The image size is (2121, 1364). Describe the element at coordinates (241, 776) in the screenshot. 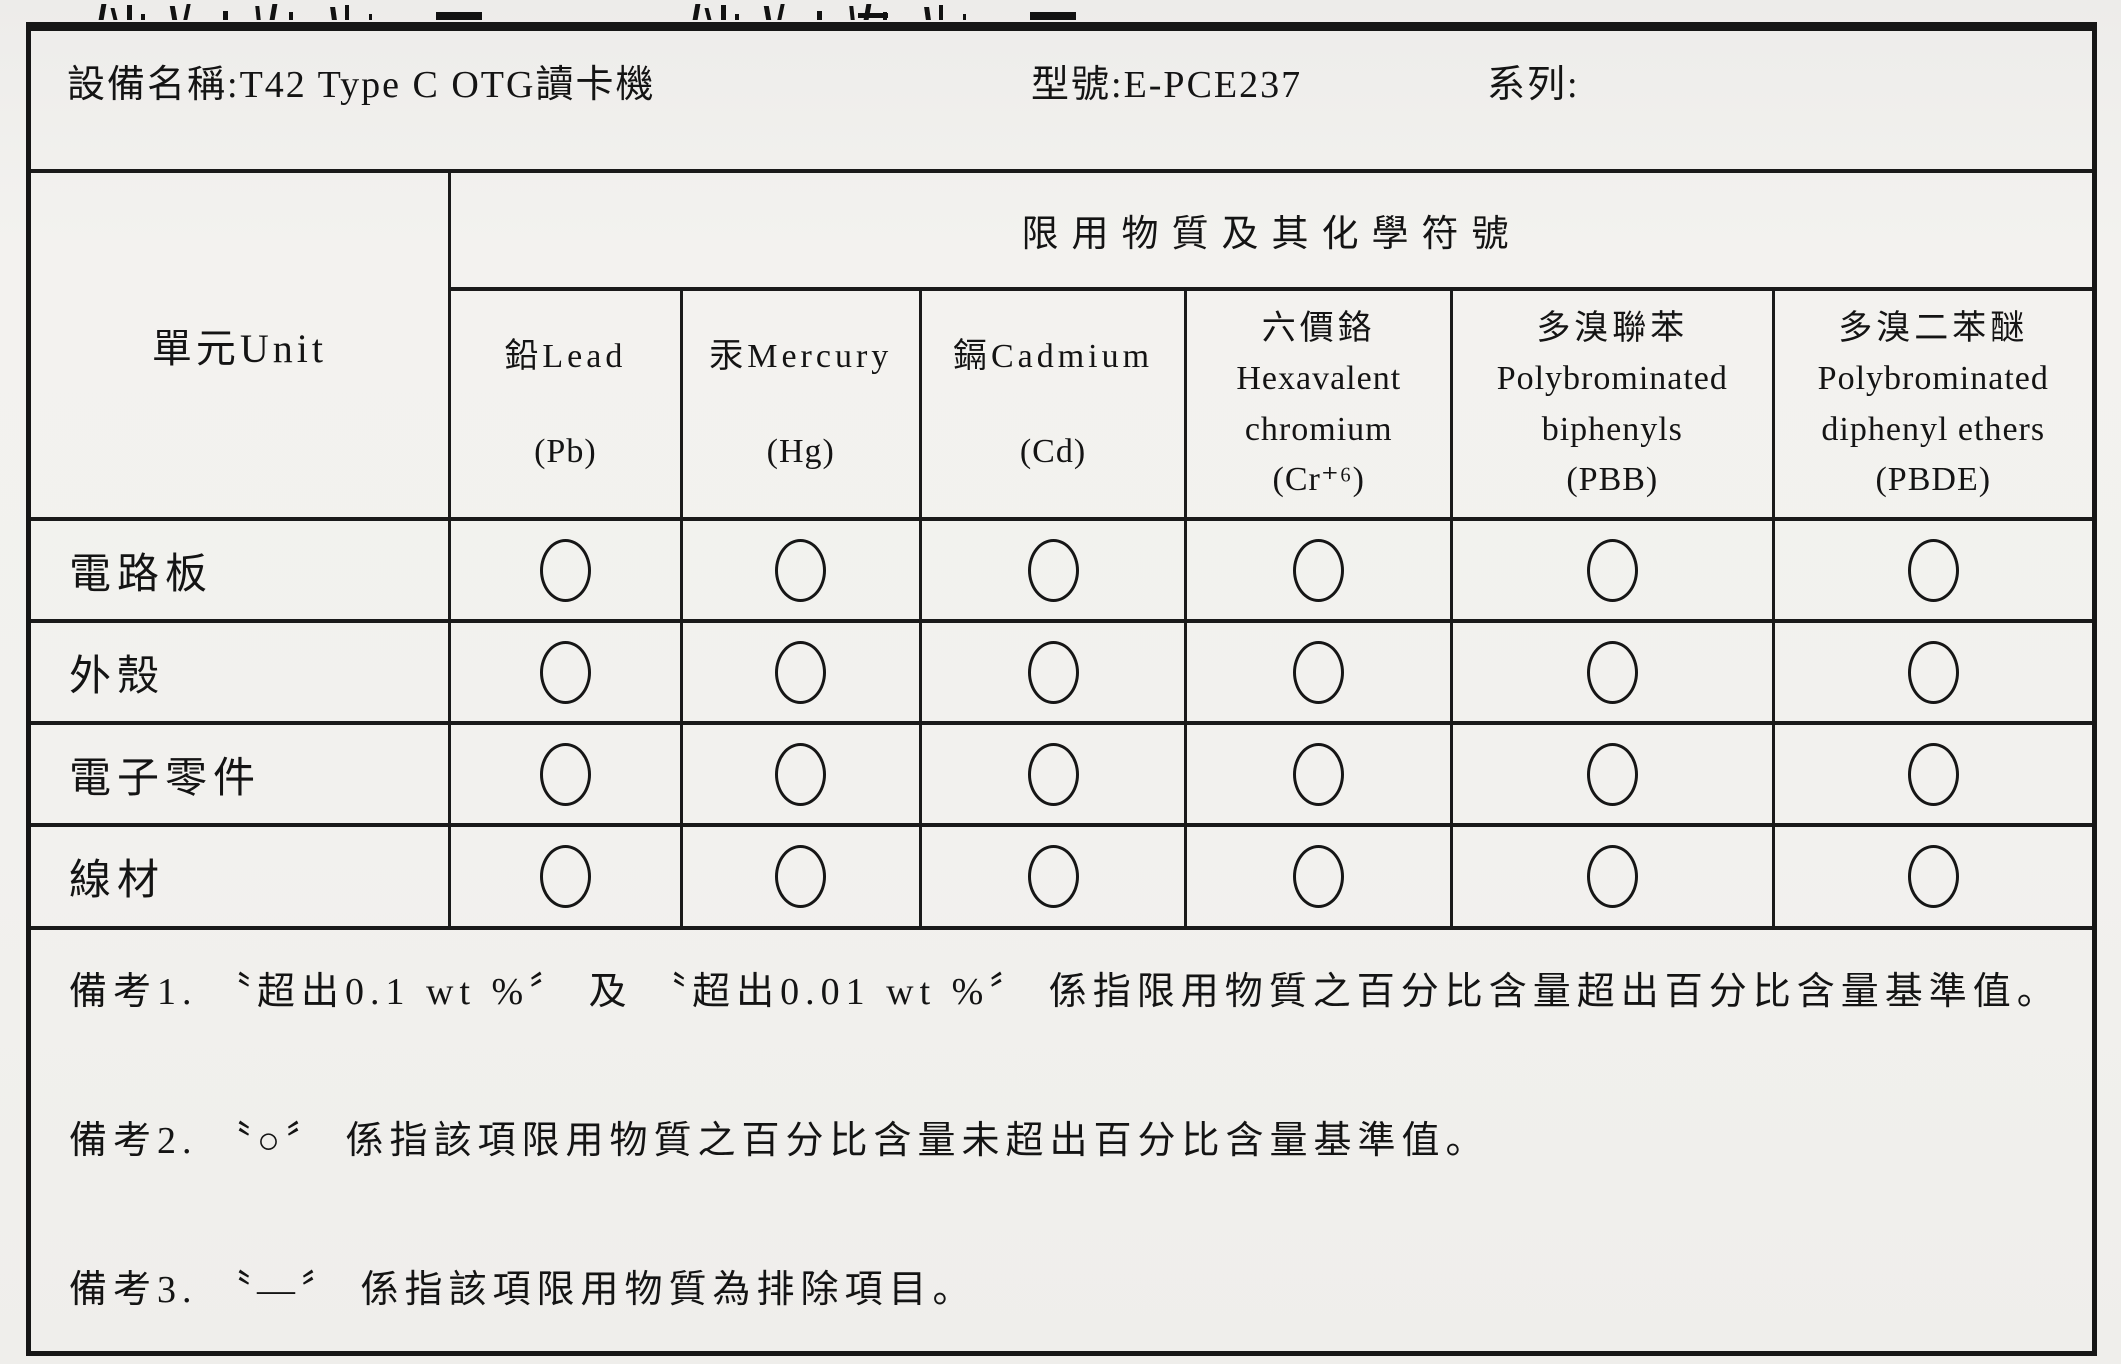

I see `row-label-electronic-parts: 電子零件` at that location.